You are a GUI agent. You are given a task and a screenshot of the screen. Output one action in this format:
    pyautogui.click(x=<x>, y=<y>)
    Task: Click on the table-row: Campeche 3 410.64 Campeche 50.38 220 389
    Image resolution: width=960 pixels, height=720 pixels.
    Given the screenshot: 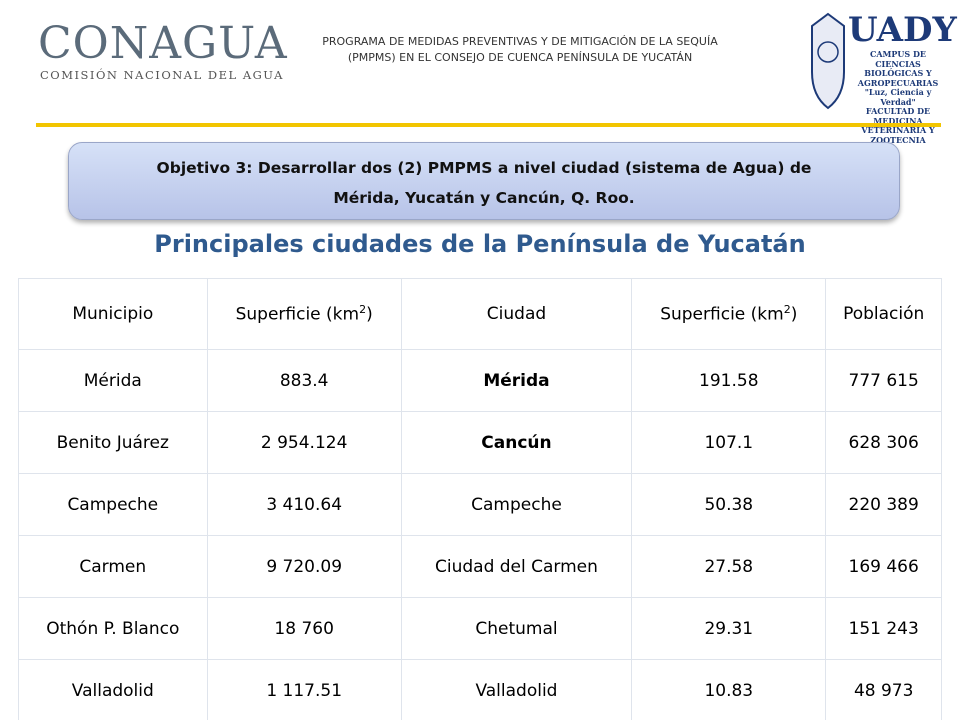 What is the action you would take?
    pyautogui.click(x=480, y=504)
    